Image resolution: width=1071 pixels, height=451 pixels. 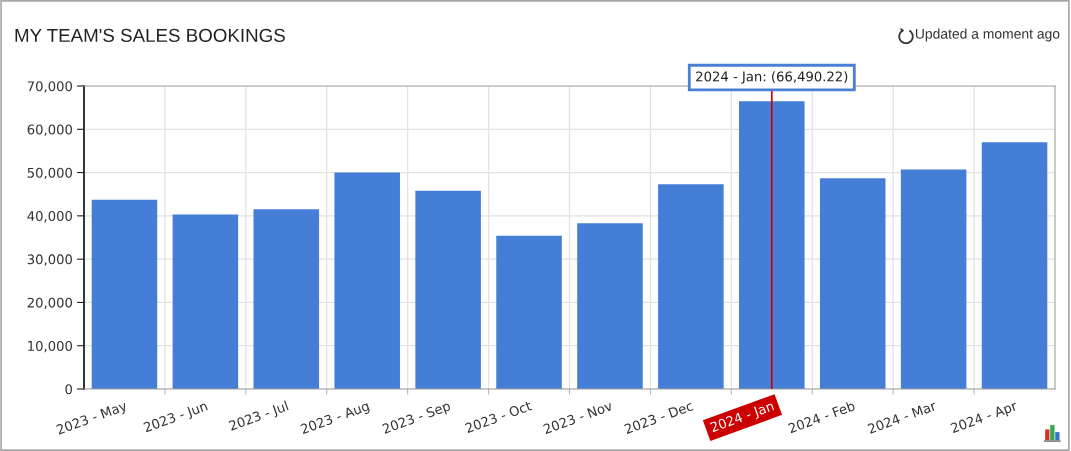 What do you see at coordinates (742, 417) in the screenshot?
I see `x-tick-label: 2024 - Jan` at bounding box center [742, 417].